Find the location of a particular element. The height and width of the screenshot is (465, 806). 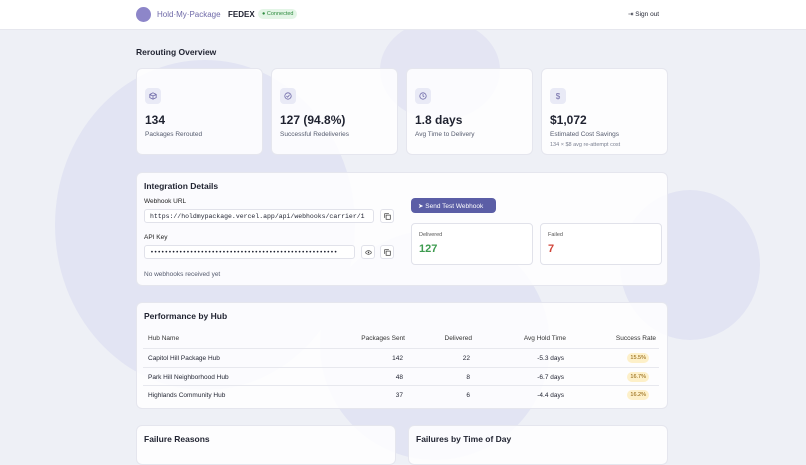

failure-time-panel: Failures by Time of Day is located at coordinates (538, 445).